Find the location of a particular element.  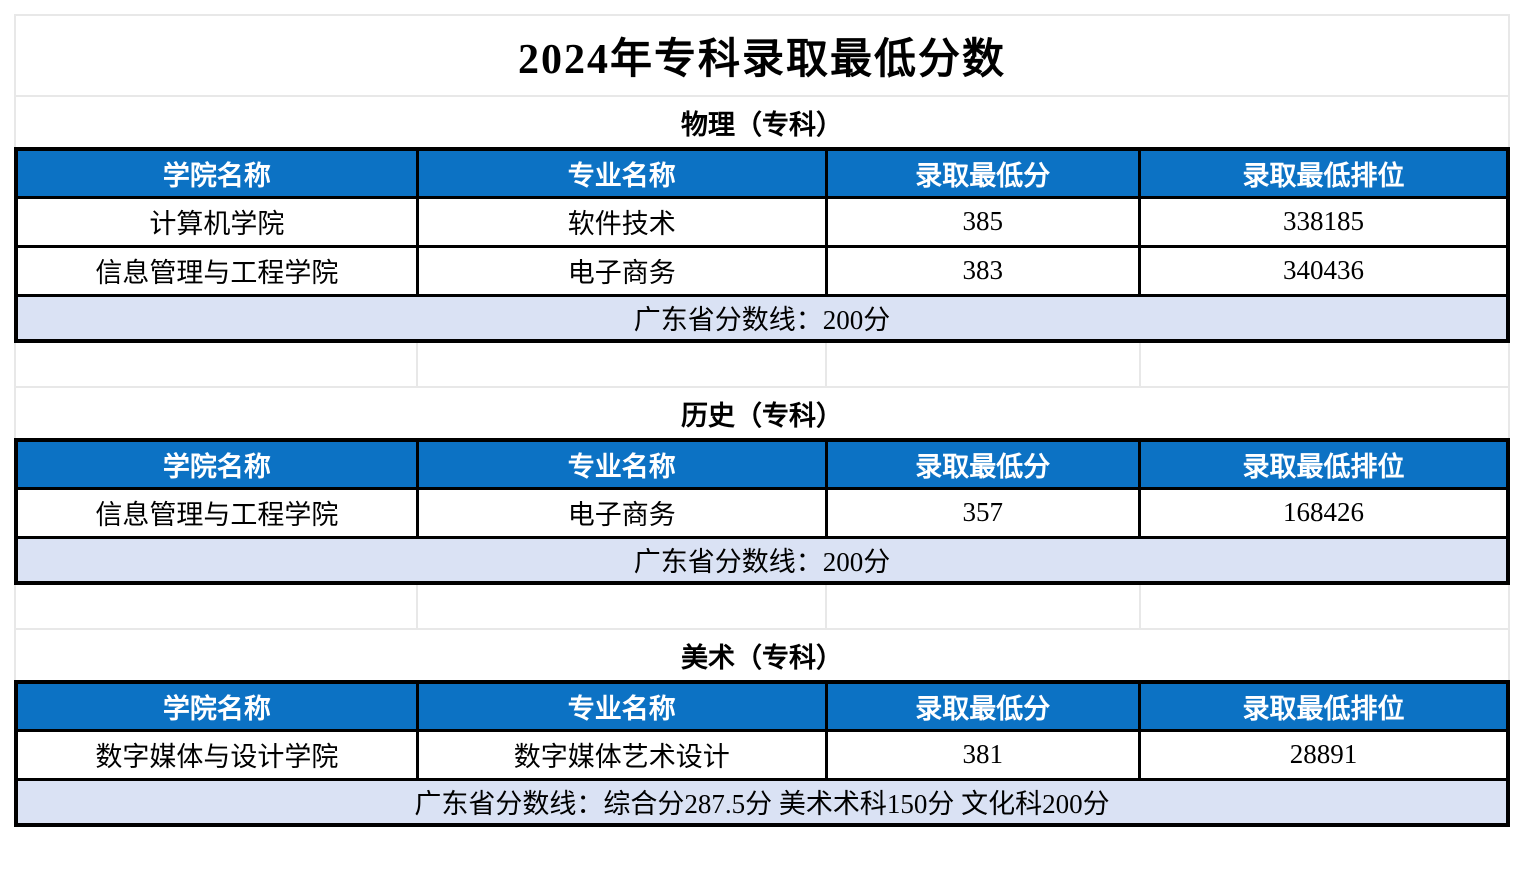

table-row: 数字媒体与设计学院 数字媒体艺术设计 381 28891 is located at coordinates (762, 754).